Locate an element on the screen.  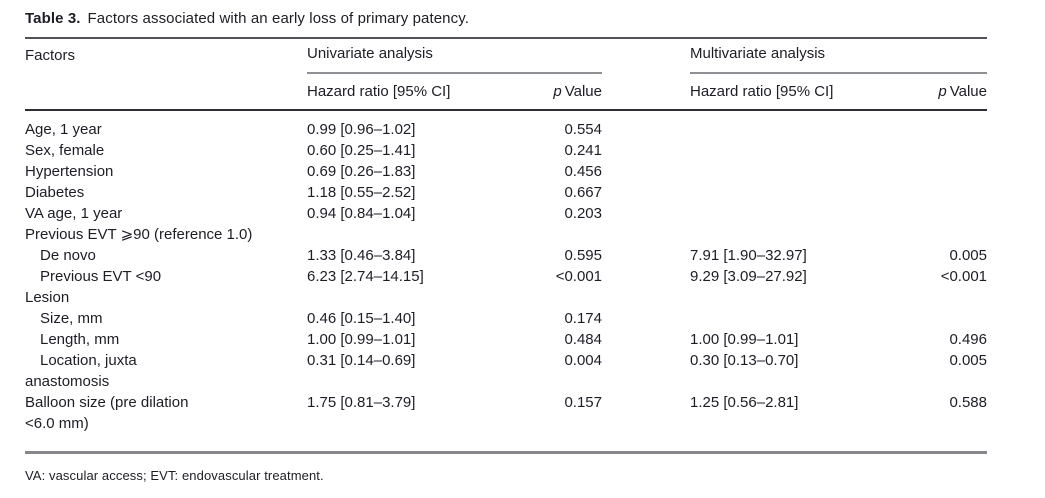
table-number: Table 3. is located at coordinates (53, 18).